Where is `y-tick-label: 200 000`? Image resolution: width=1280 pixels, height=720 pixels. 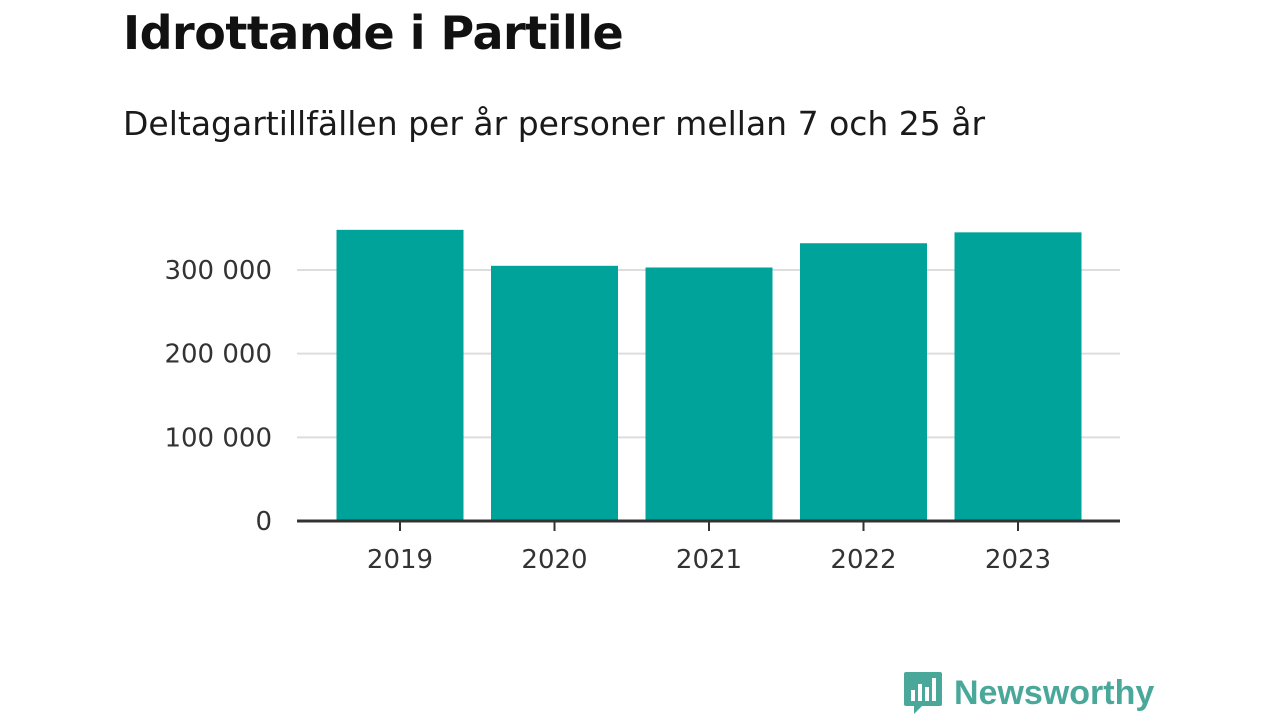 y-tick-label: 200 000 is located at coordinates (218, 355).